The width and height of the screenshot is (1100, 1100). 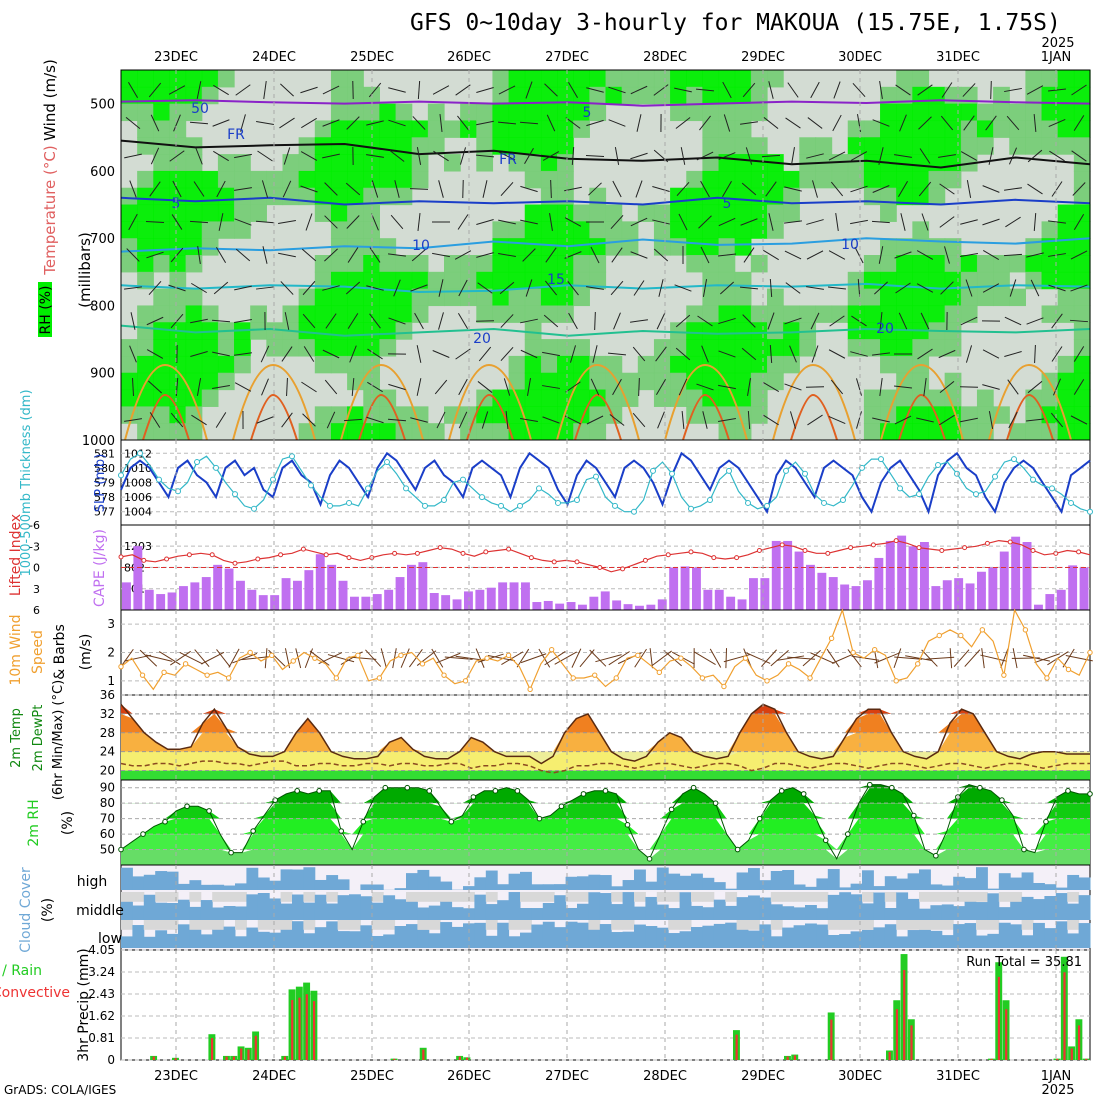 I want to click on top-date-label: 24DEC, so click(x=274, y=57).